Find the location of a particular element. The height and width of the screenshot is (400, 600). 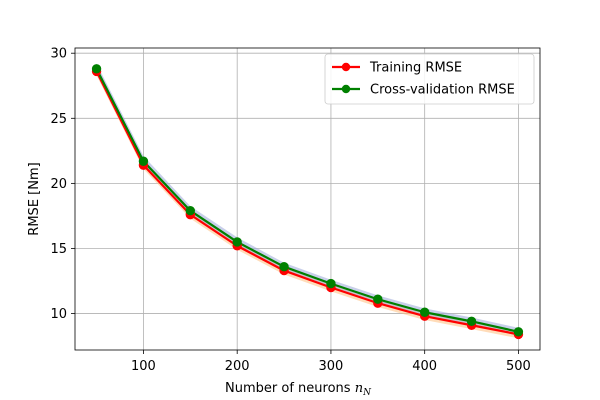

y-tick-label: 25 is located at coordinates (58, 119).